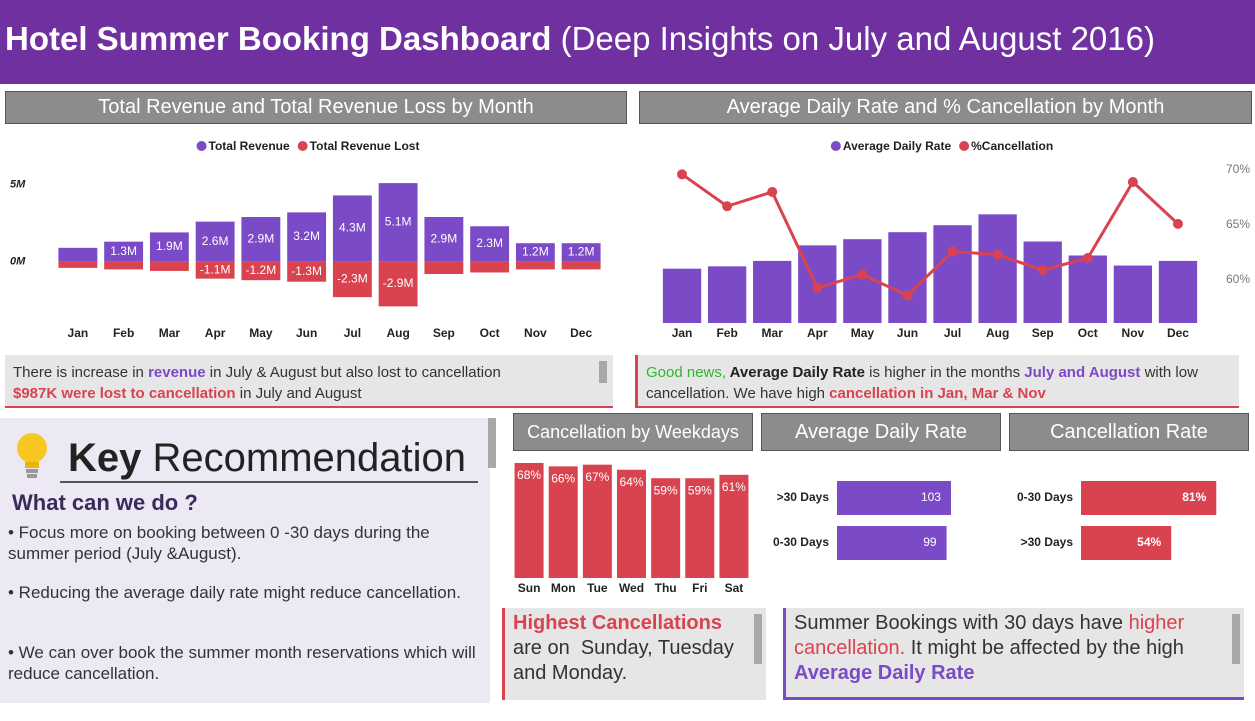  I want to click on text: Highest Cancellations, so click(617, 623).